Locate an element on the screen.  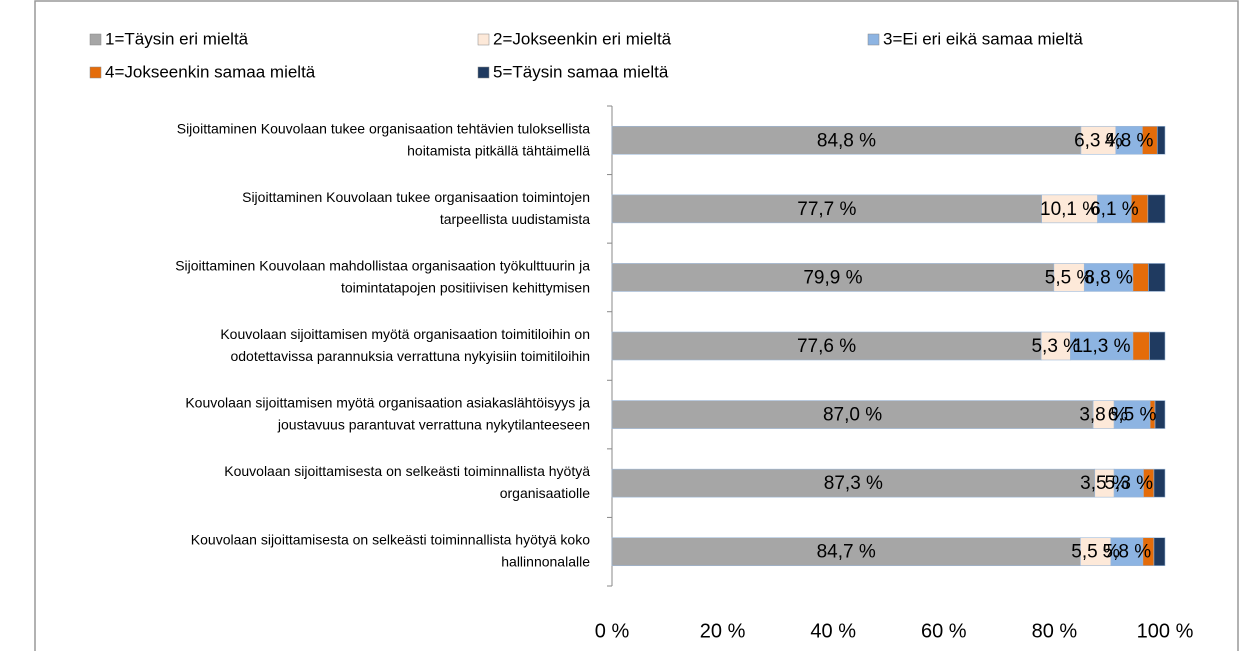
data-label: 77,7 % is located at coordinates (826, 209).